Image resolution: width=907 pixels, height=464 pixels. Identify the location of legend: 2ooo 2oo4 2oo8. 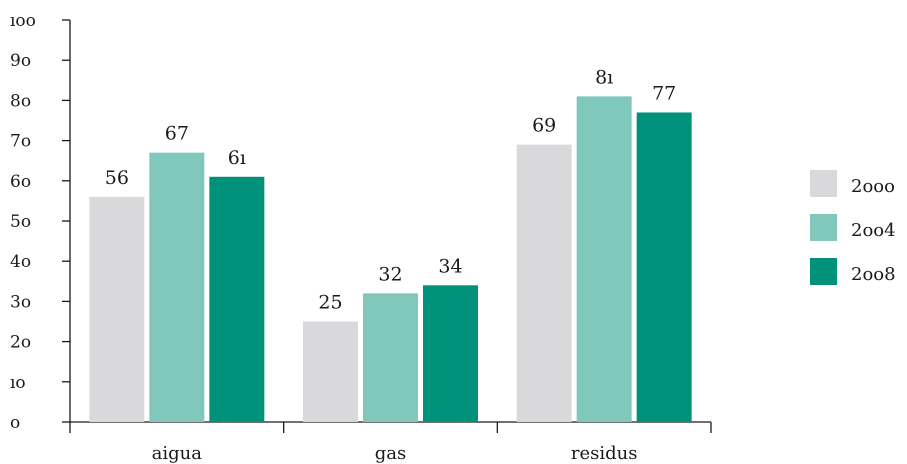
(853, 227).